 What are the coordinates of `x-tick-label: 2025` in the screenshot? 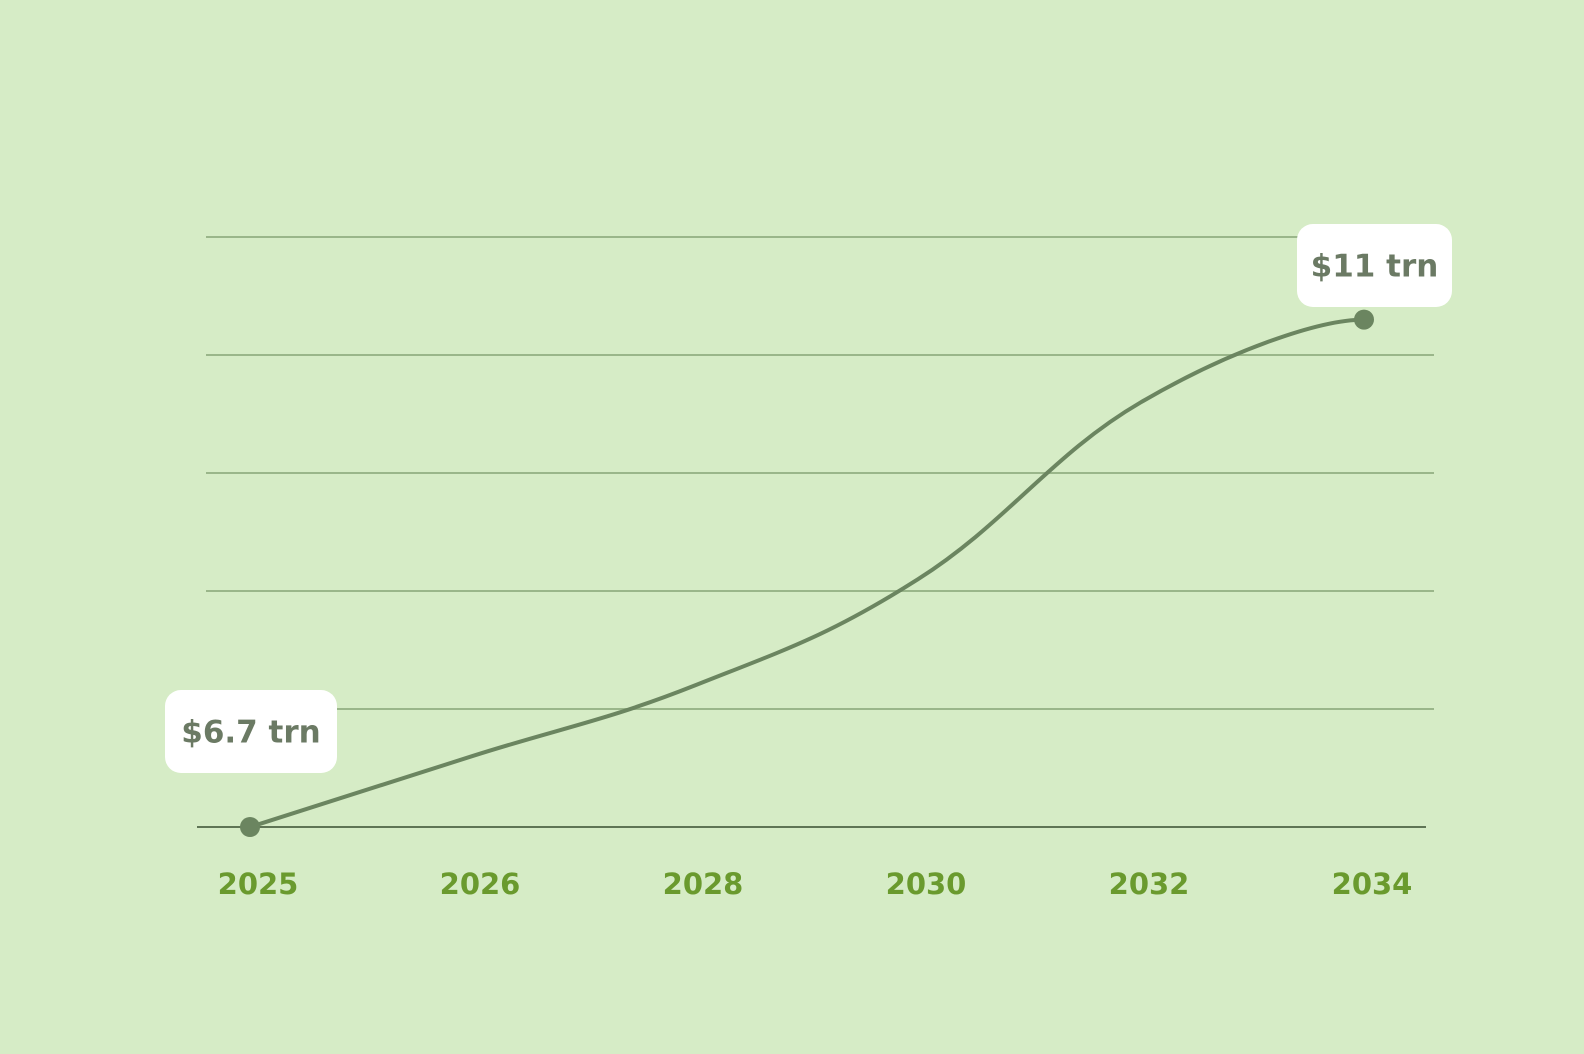 It's located at (258, 884).